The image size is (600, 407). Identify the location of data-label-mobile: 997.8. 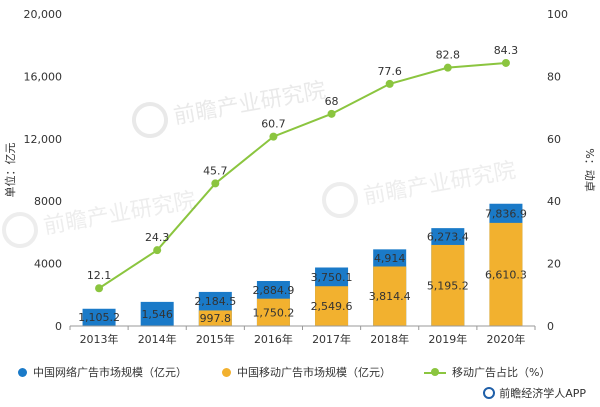
(216, 318).